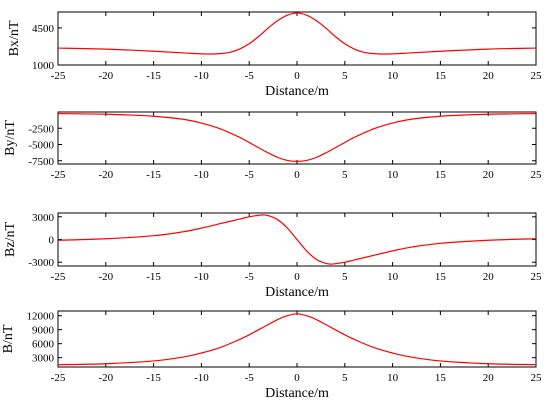 The image size is (550, 410). What do you see at coordinates (43, 331) in the screenshot?
I see `y-tick-label: 9000` at bounding box center [43, 331].